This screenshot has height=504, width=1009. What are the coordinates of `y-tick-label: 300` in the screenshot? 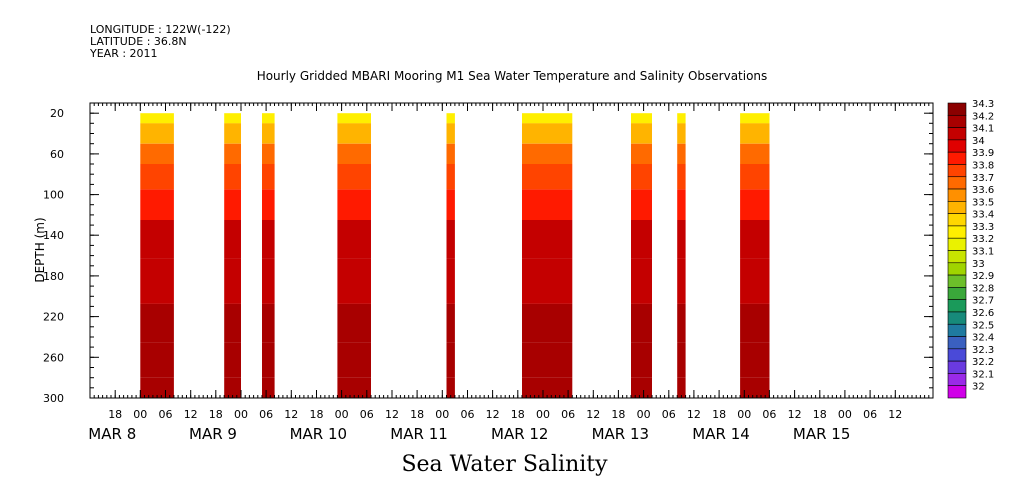 It's located at (53, 398).